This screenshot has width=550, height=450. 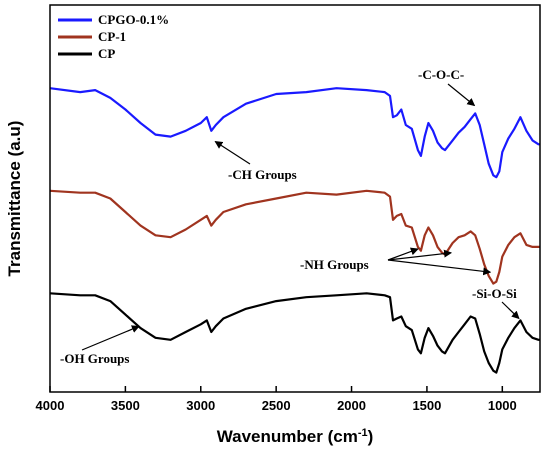 What do you see at coordinates (94, 358) in the screenshot?
I see `annotation-label: -OH Groups` at bounding box center [94, 358].